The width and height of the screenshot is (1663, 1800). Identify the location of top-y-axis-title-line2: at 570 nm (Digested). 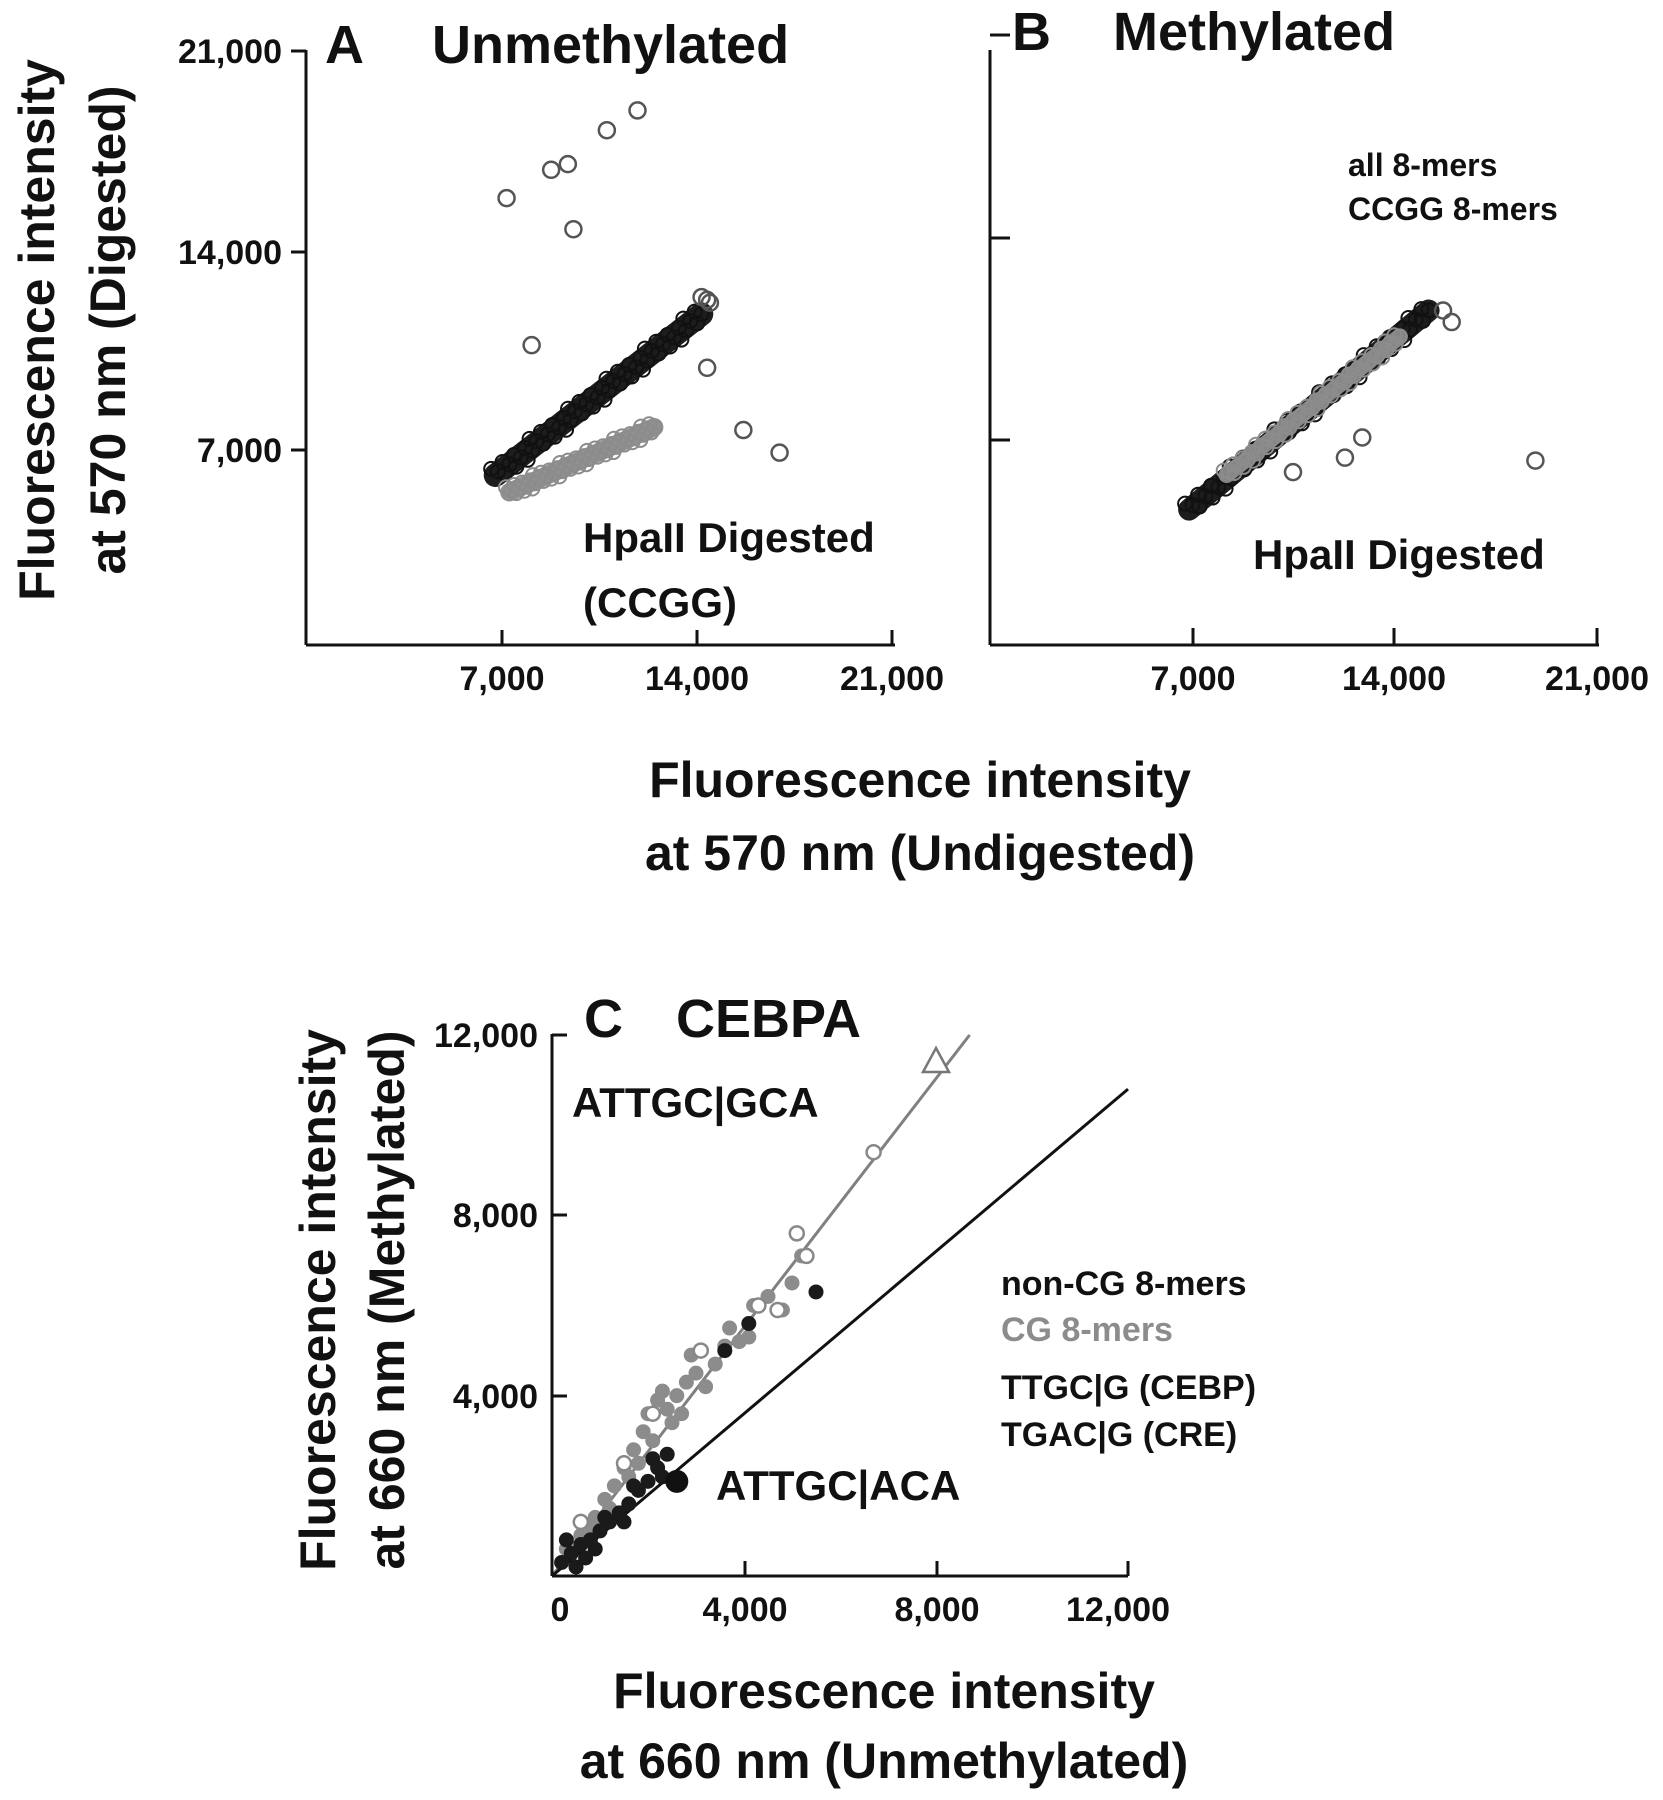
(108, 329).